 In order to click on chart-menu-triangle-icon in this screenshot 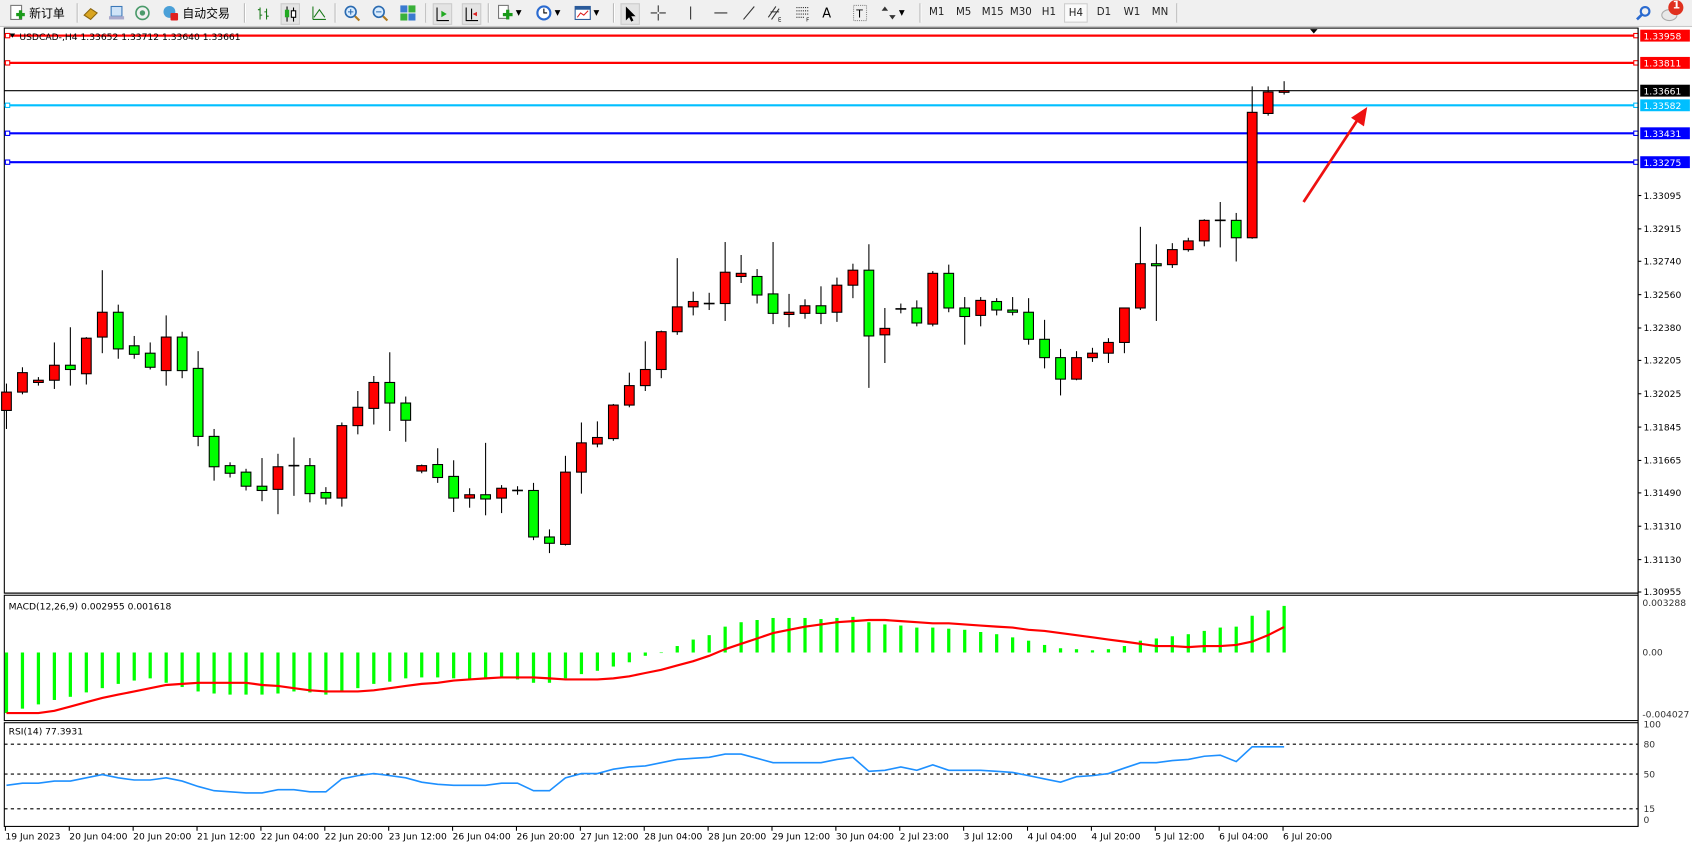, I will do `click(12, 35)`.